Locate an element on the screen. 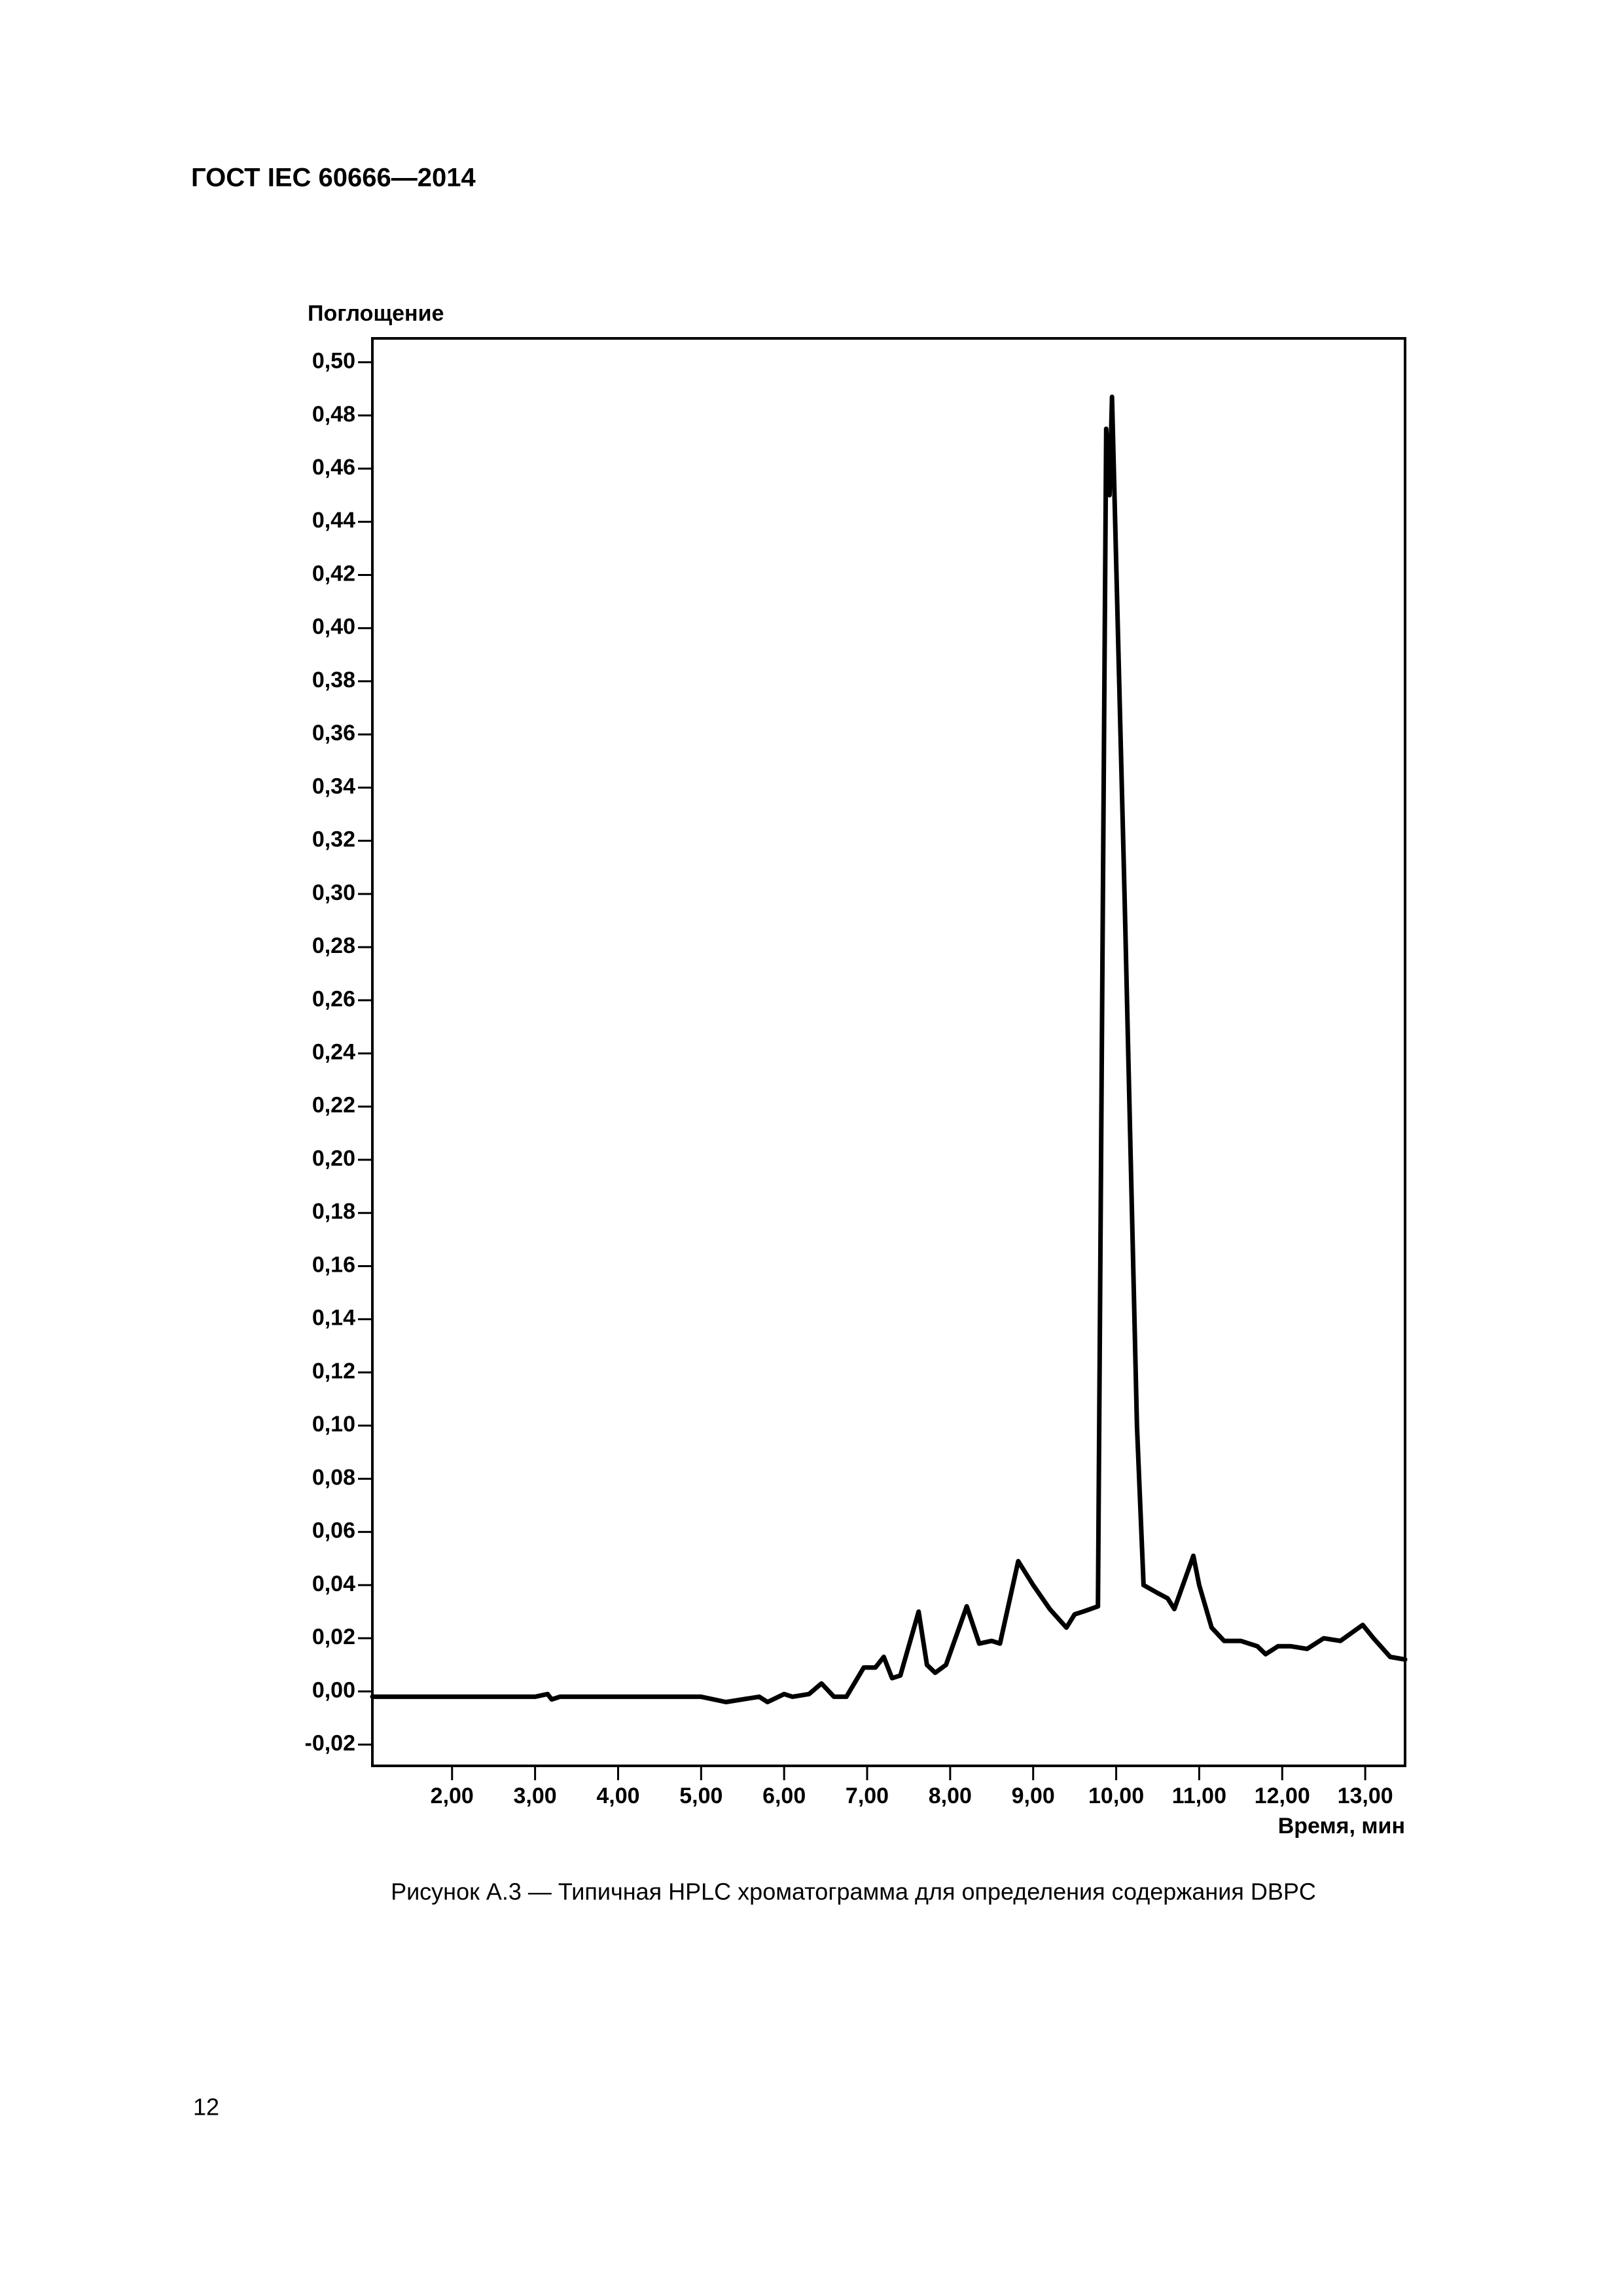  y-tick-label: 0,42 is located at coordinates (333, 573).